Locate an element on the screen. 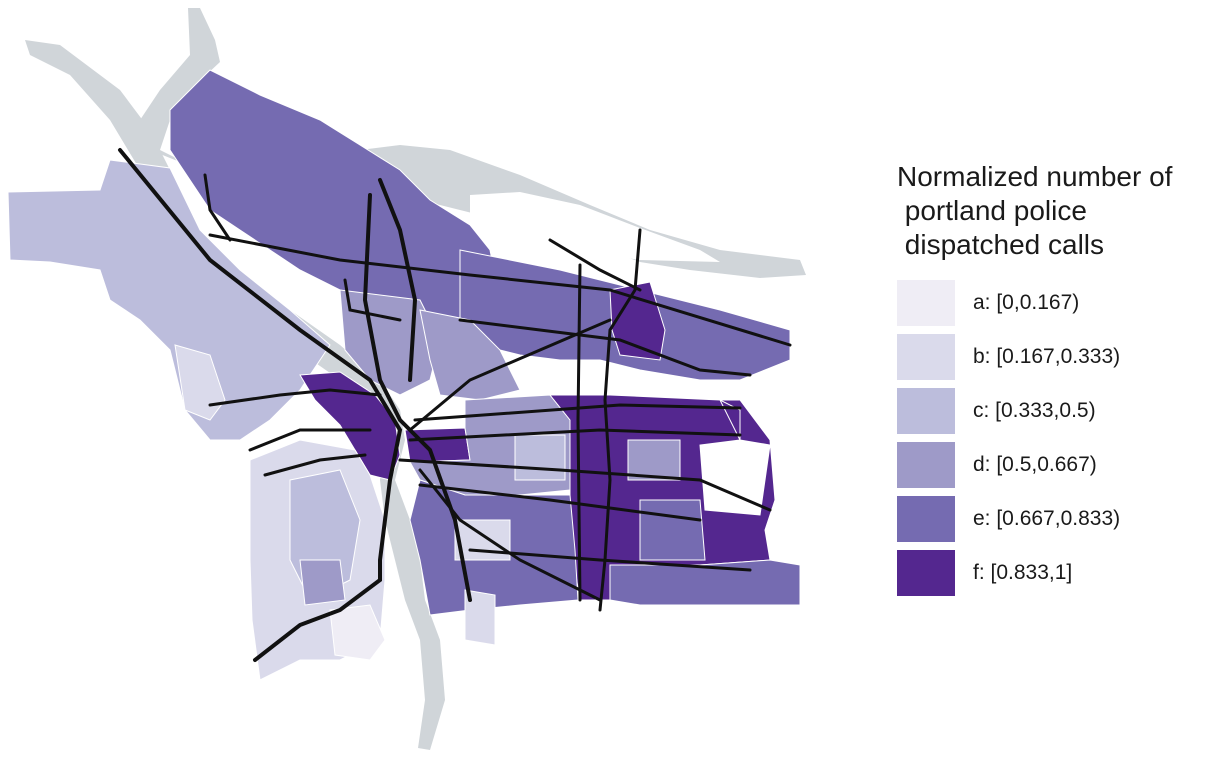 The height and width of the screenshot is (759, 1230). legend-swatch-f is located at coordinates (926, 573).